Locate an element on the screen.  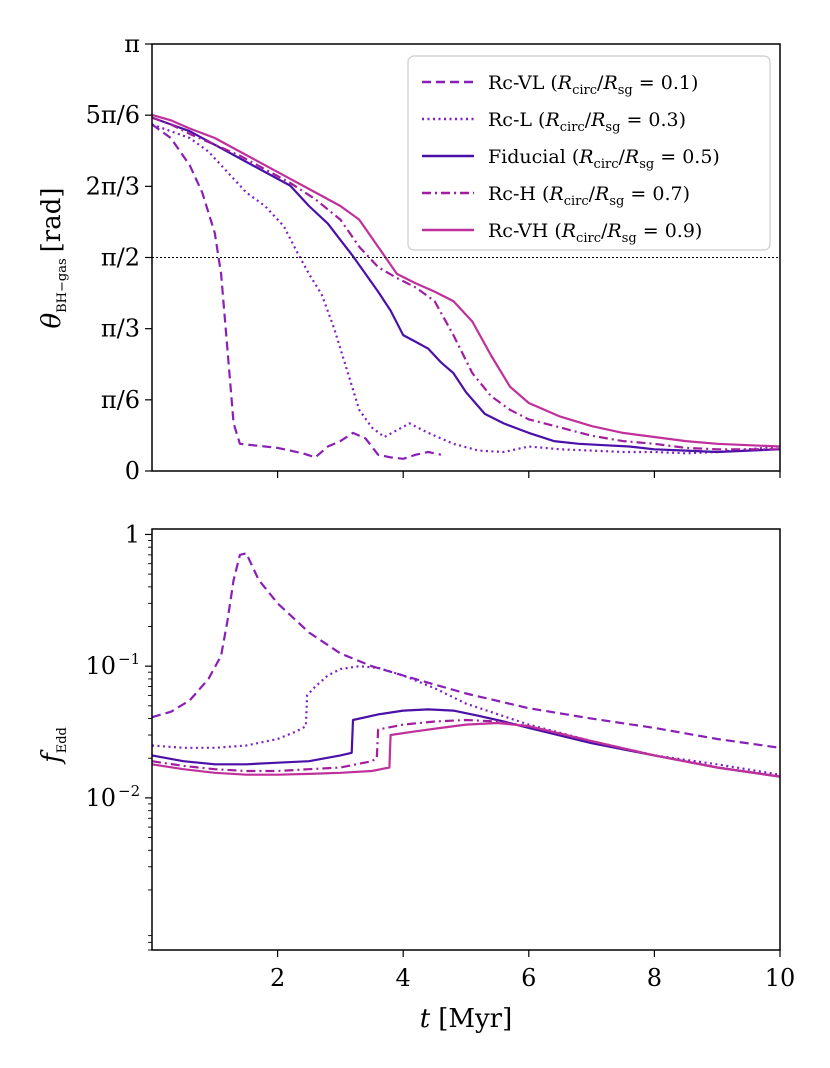
top-ylabel-main: θ is located at coordinates (52, 321).